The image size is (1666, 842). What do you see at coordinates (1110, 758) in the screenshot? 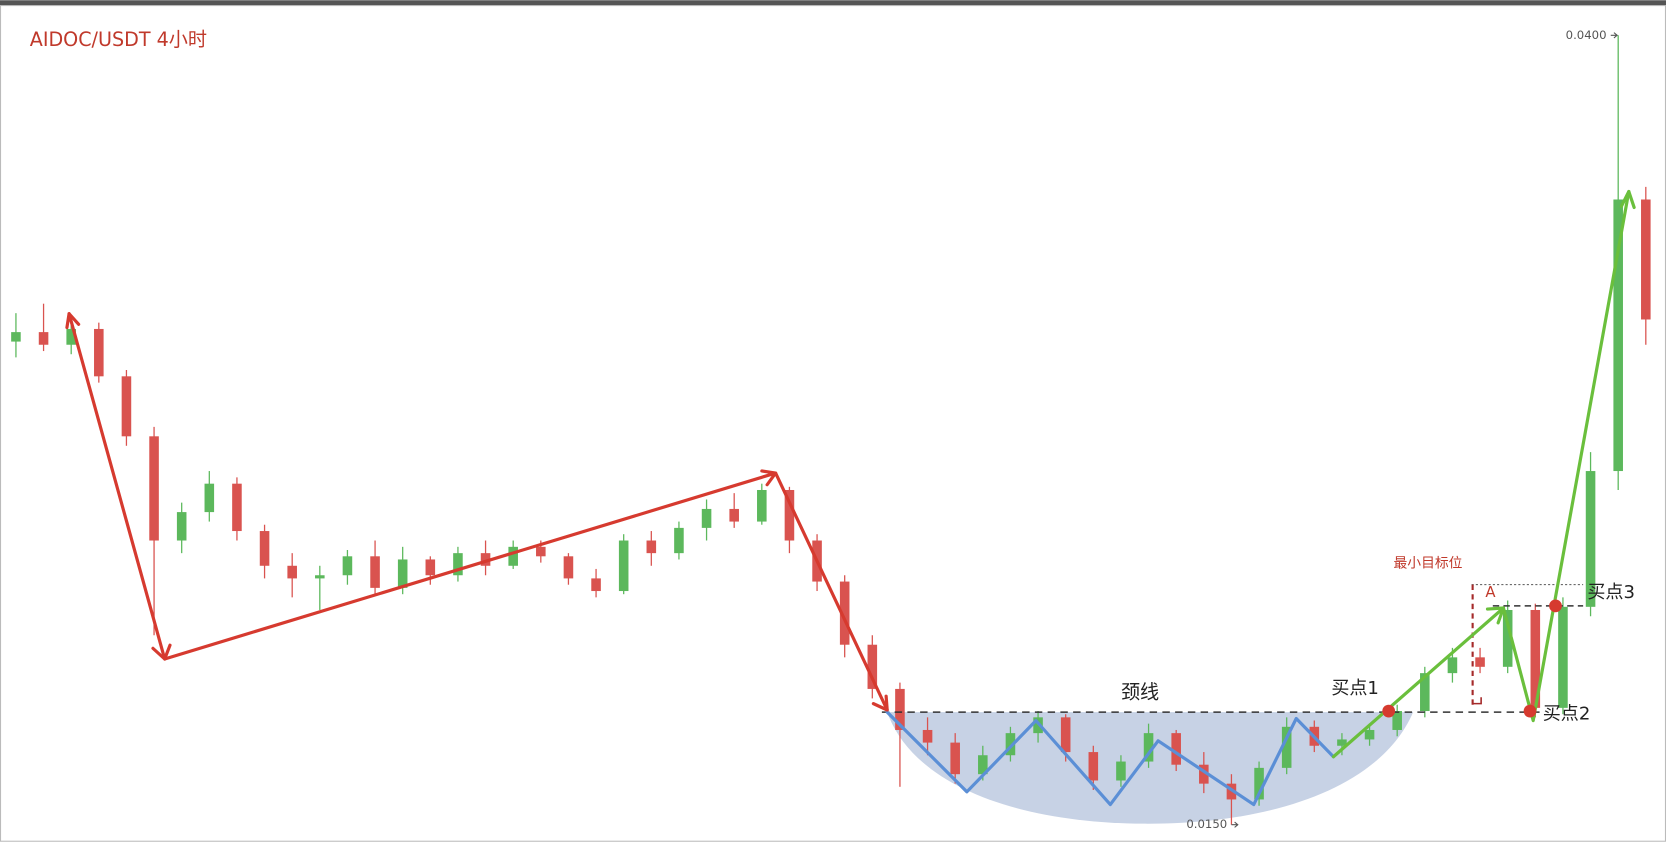
I see `blue-zigzag` at bounding box center [1110, 758].